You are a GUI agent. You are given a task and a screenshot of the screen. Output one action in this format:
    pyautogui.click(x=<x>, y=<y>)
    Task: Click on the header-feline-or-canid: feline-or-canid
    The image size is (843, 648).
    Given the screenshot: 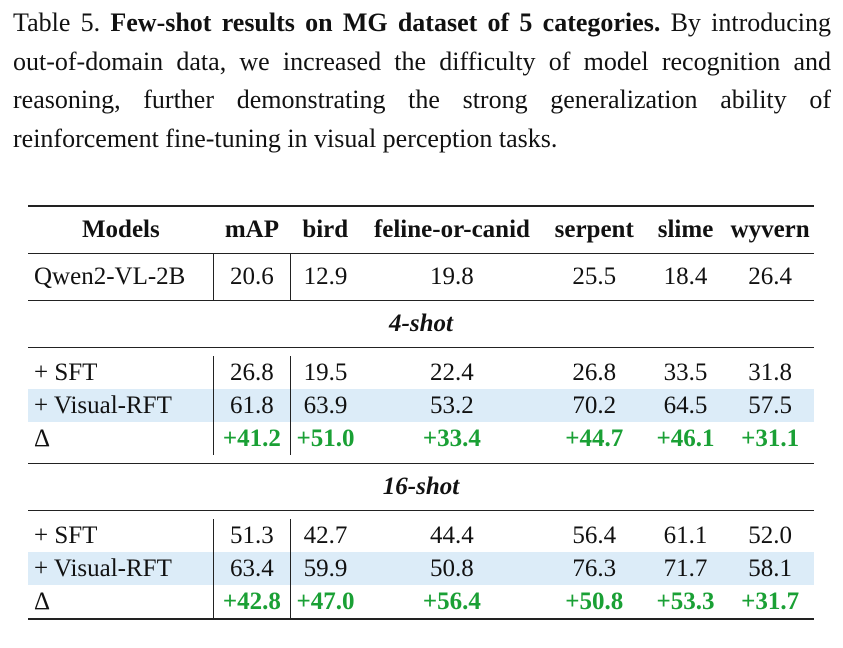 What is the action you would take?
    pyautogui.click(x=452, y=229)
    